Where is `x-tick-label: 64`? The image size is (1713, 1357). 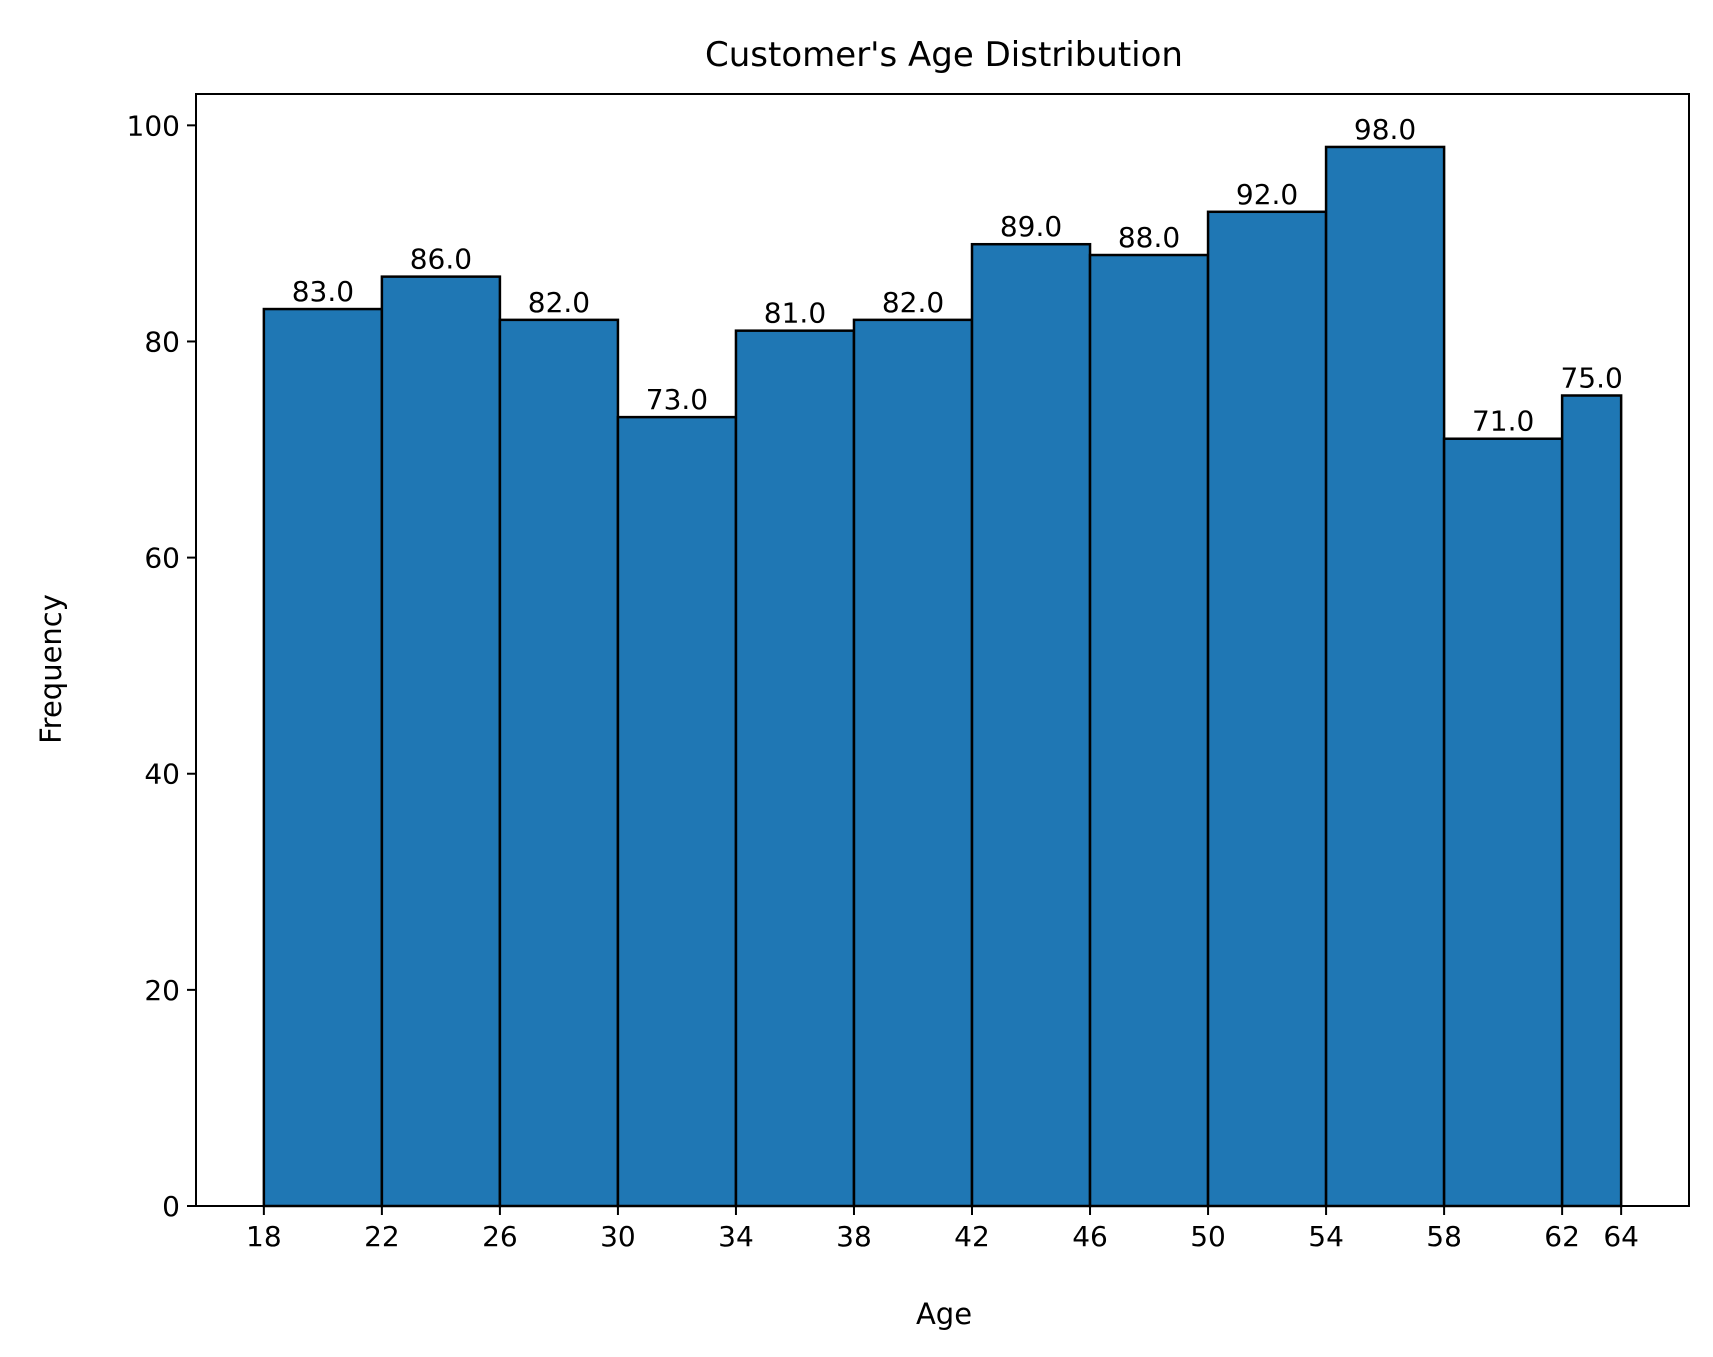 x-tick-label: 64 is located at coordinates (1621, 1236).